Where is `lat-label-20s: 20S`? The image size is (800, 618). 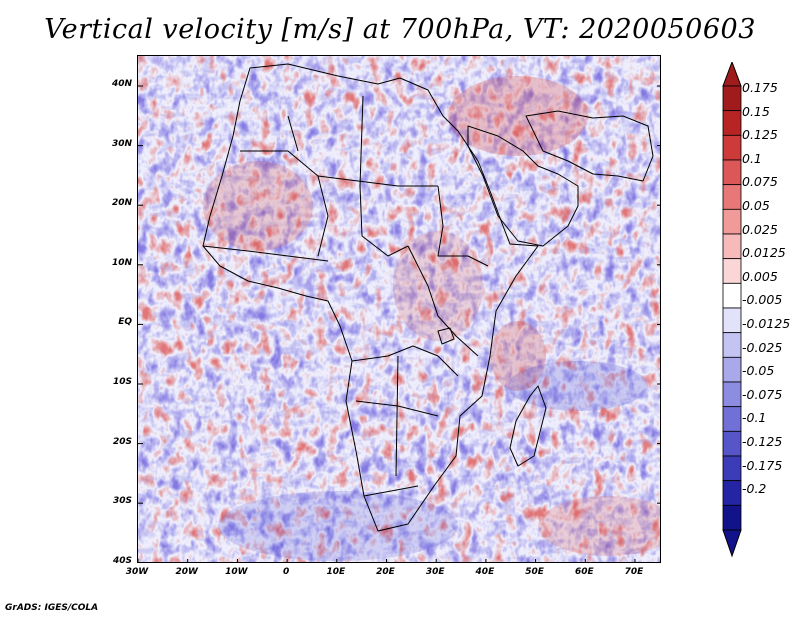
lat-label-20s: 20S is located at coordinates (122, 441).